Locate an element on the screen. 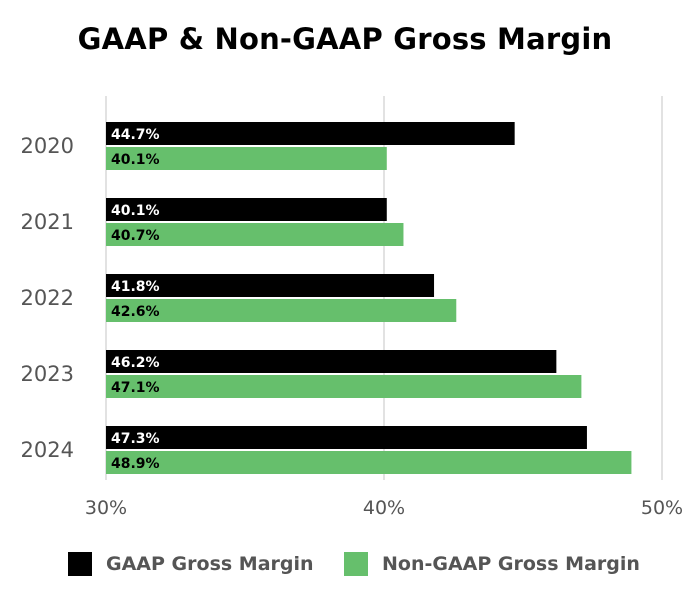 This screenshot has width=690, height=614. bar-gaap-2021 is located at coordinates (246, 209).